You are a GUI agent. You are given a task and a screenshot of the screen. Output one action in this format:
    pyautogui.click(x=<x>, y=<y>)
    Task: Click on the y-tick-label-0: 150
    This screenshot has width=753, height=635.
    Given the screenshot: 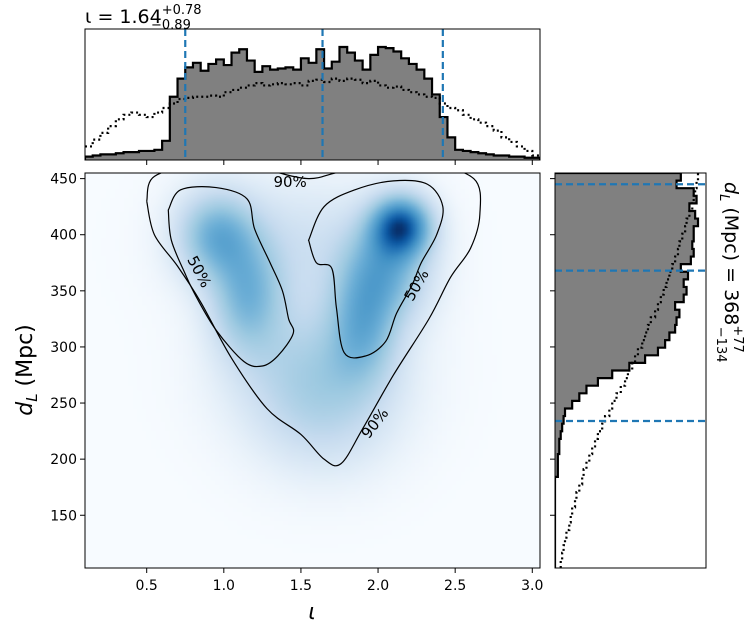 What is the action you would take?
    pyautogui.click(x=63, y=516)
    